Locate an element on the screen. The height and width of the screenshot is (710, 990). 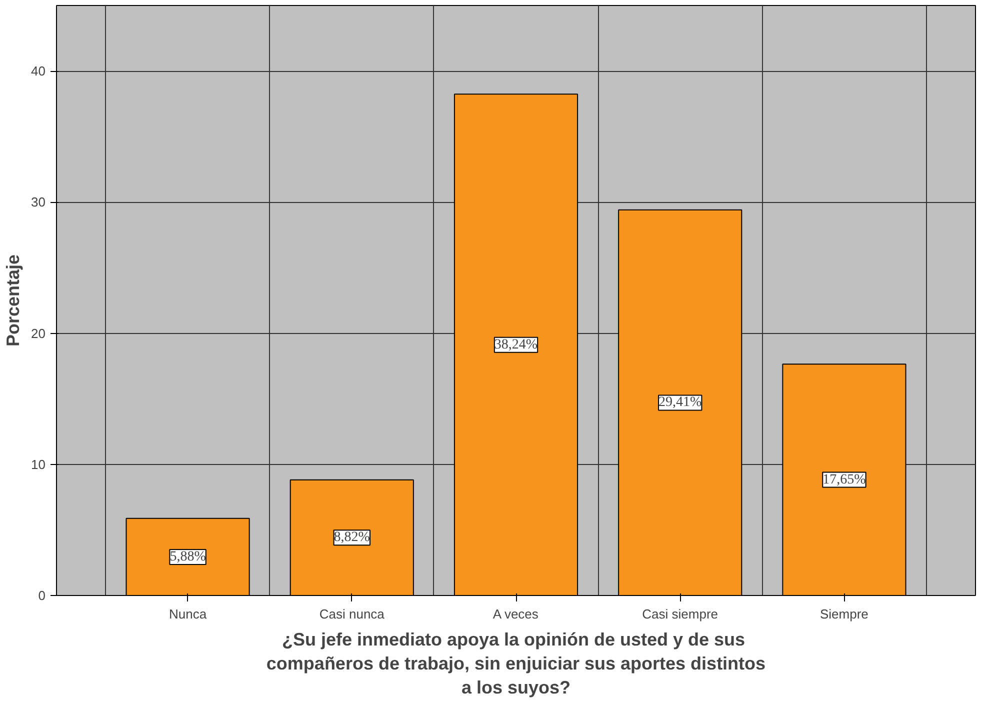
y-tick-label: 0 is located at coordinates (42, 595).